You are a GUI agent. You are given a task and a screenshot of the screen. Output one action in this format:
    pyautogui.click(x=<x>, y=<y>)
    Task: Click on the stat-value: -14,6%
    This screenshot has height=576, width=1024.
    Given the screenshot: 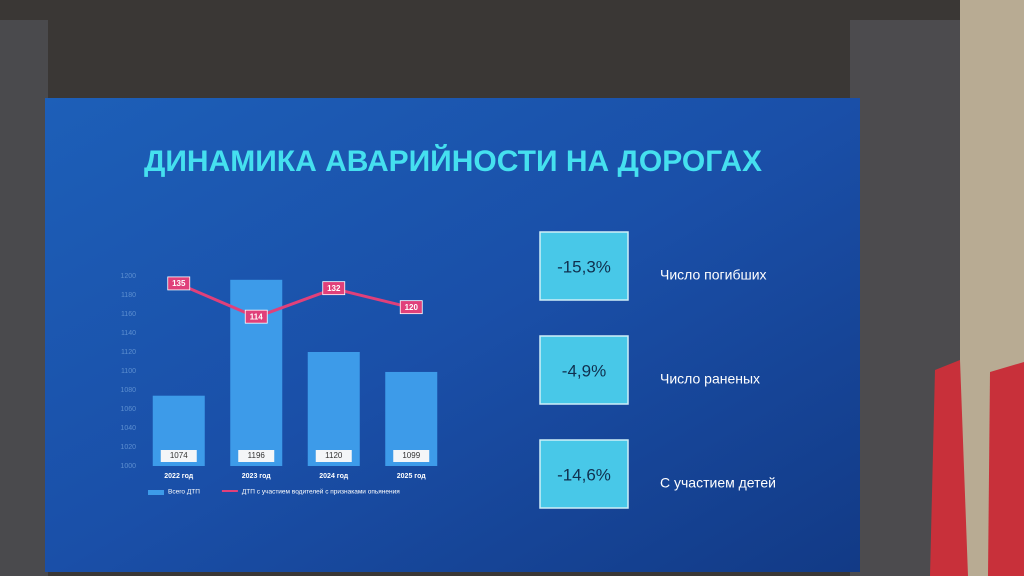 What is the action you would take?
    pyautogui.click(x=584, y=474)
    